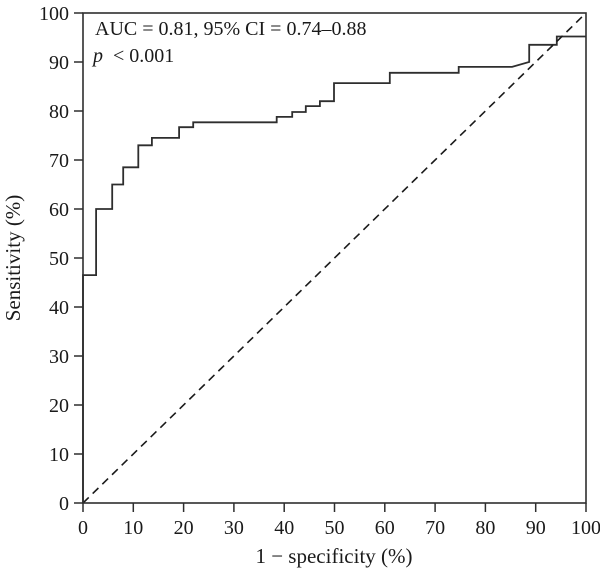 The height and width of the screenshot is (576, 600). I want to click on p-value-annotation: p < 0.001, so click(132, 56).